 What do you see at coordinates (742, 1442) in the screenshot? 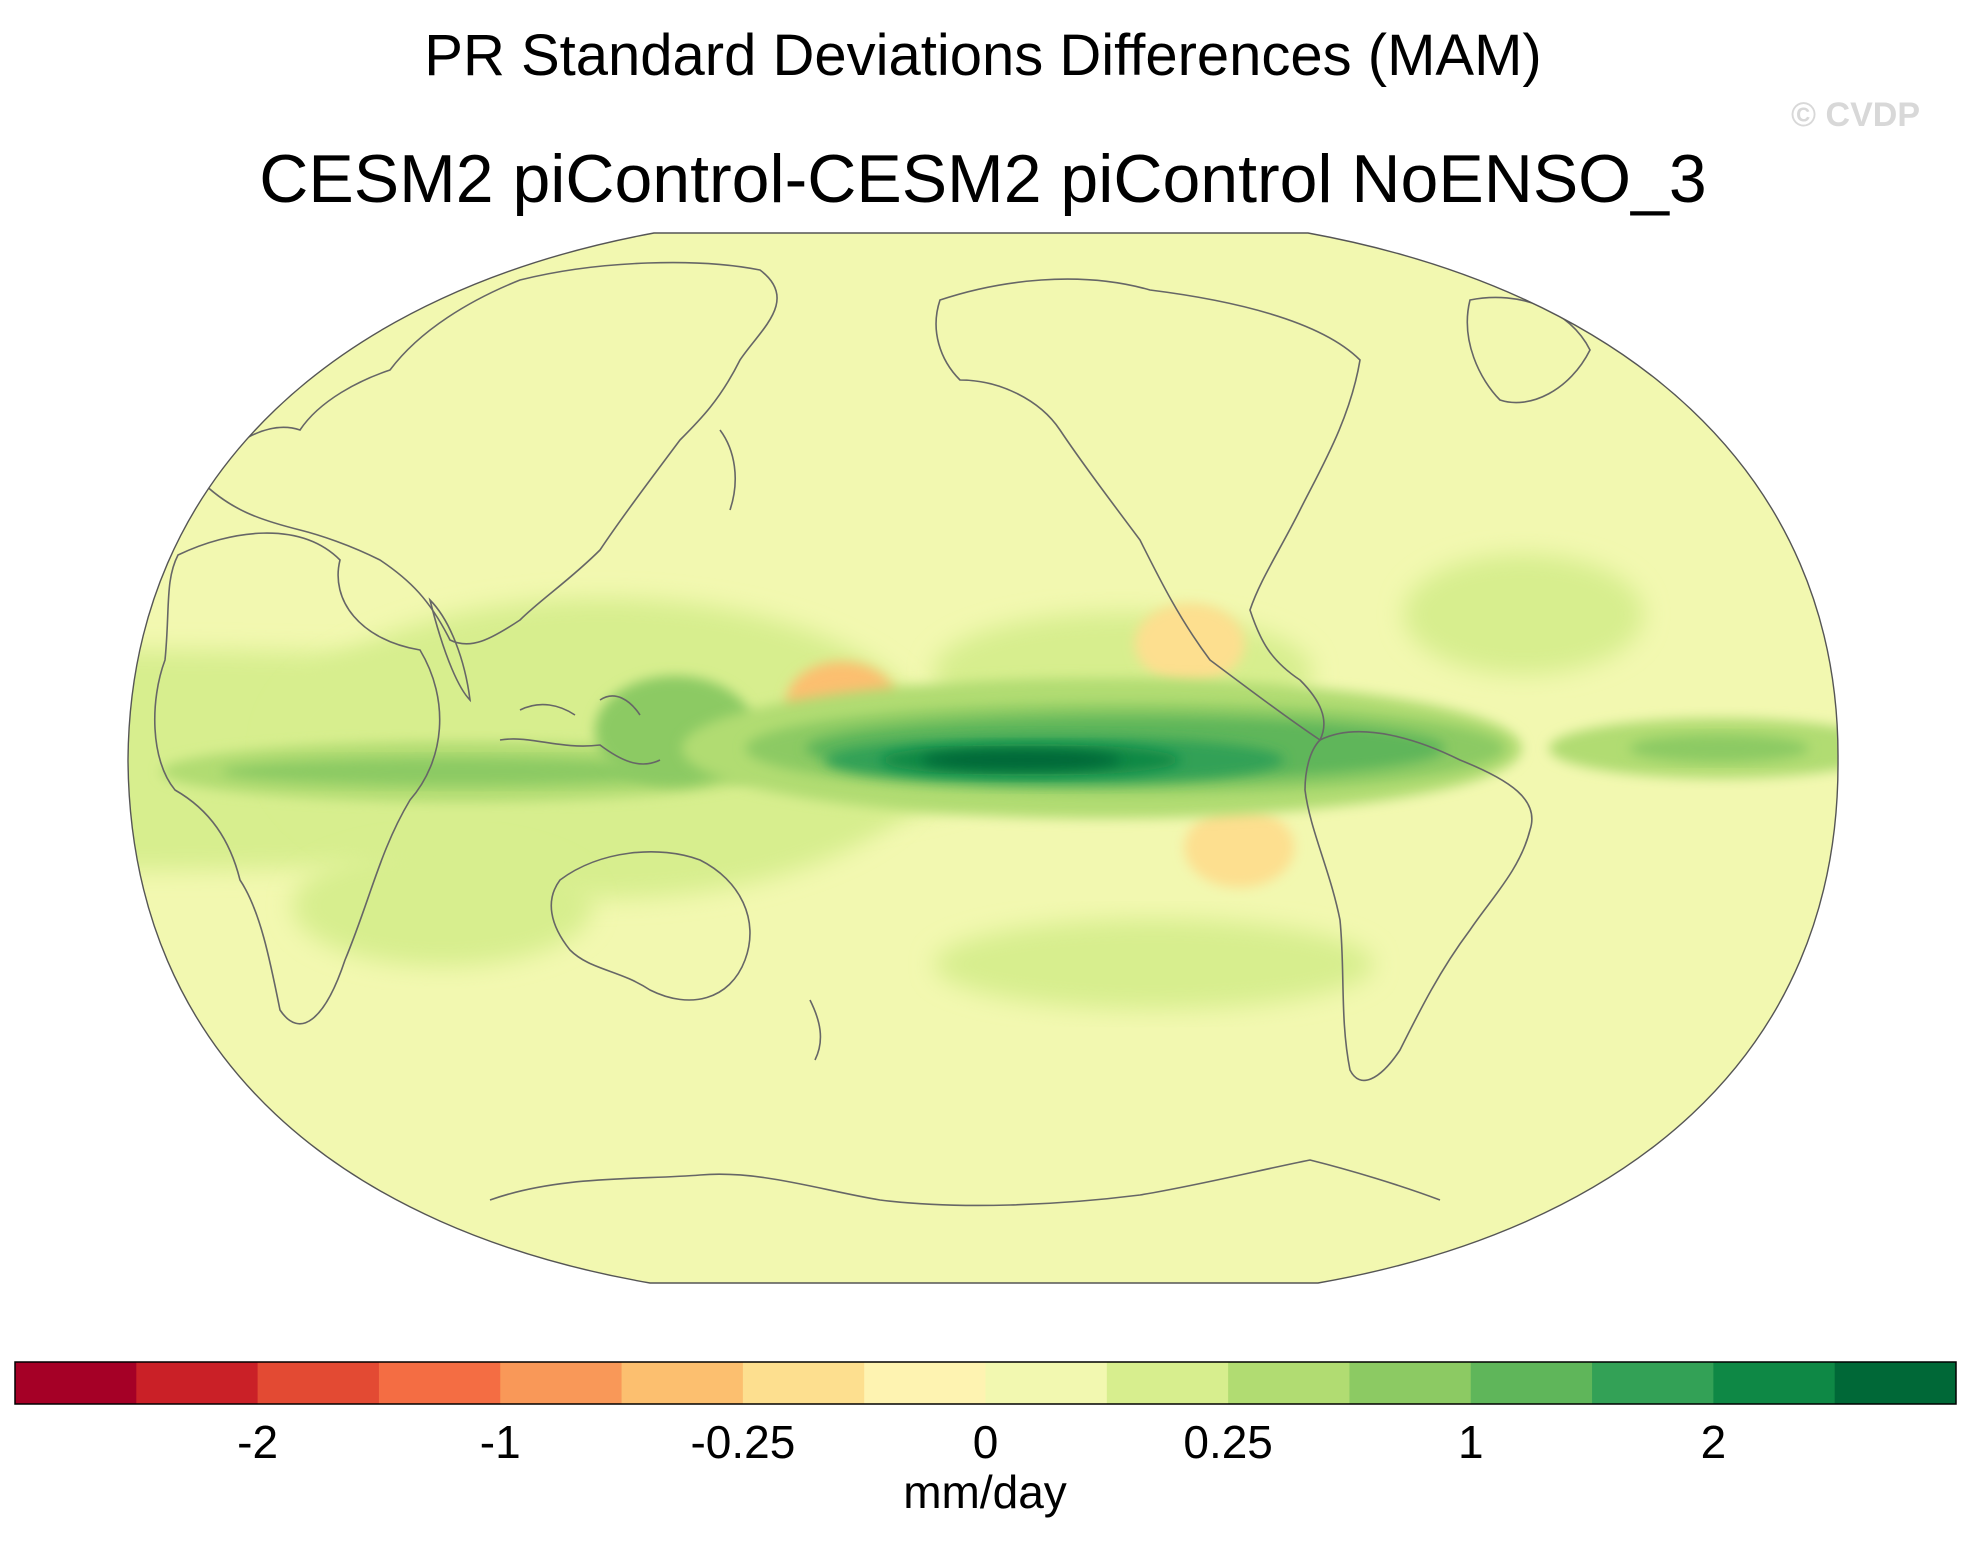
I see `colorbar-tick-label: -0.25` at bounding box center [742, 1442].